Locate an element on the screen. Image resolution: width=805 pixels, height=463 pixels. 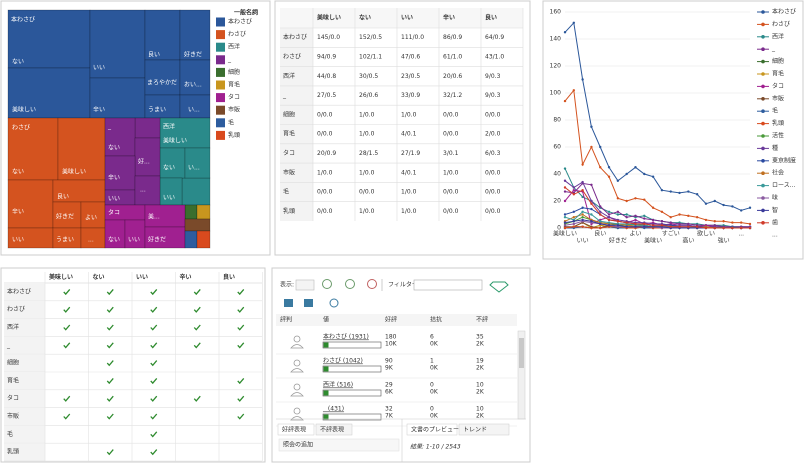
value-link: 西洋 (516) is located at coordinates (338, 385).